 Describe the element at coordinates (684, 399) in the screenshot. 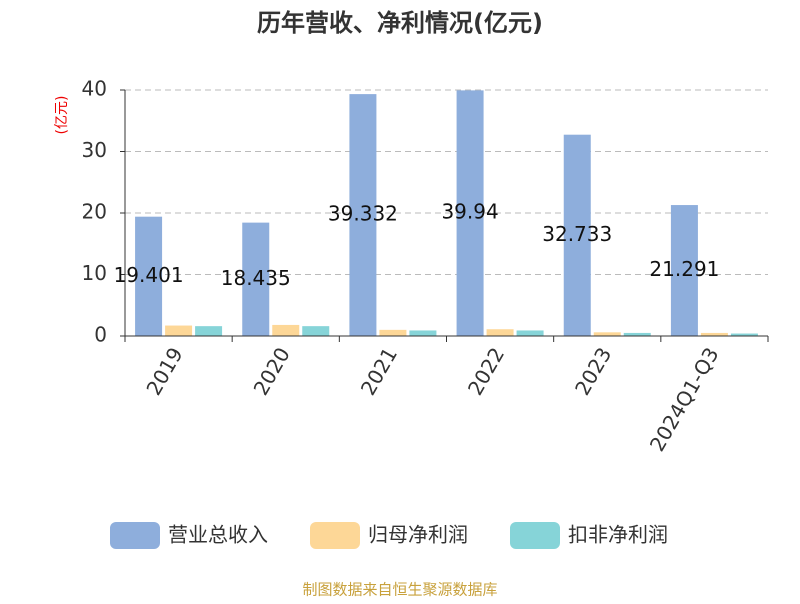

I see `x-tick-label: 2024Q1-Q3` at that location.